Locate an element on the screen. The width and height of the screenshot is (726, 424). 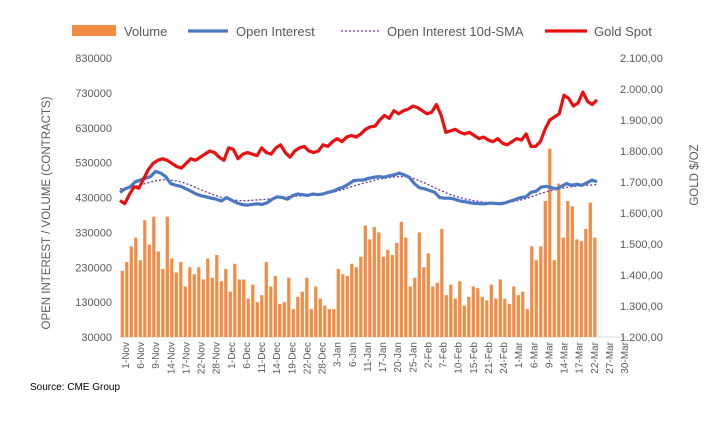
x-tick-label: 3-Jan is located at coordinates (338, 354).